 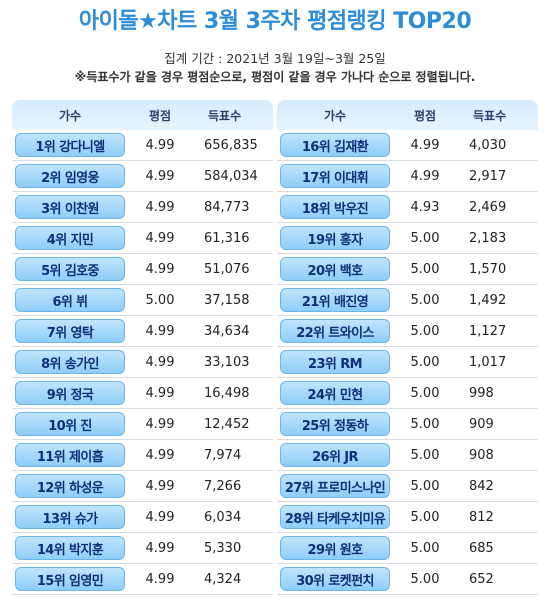 I want to click on votes-cell: 656,835, so click(x=231, y=145).